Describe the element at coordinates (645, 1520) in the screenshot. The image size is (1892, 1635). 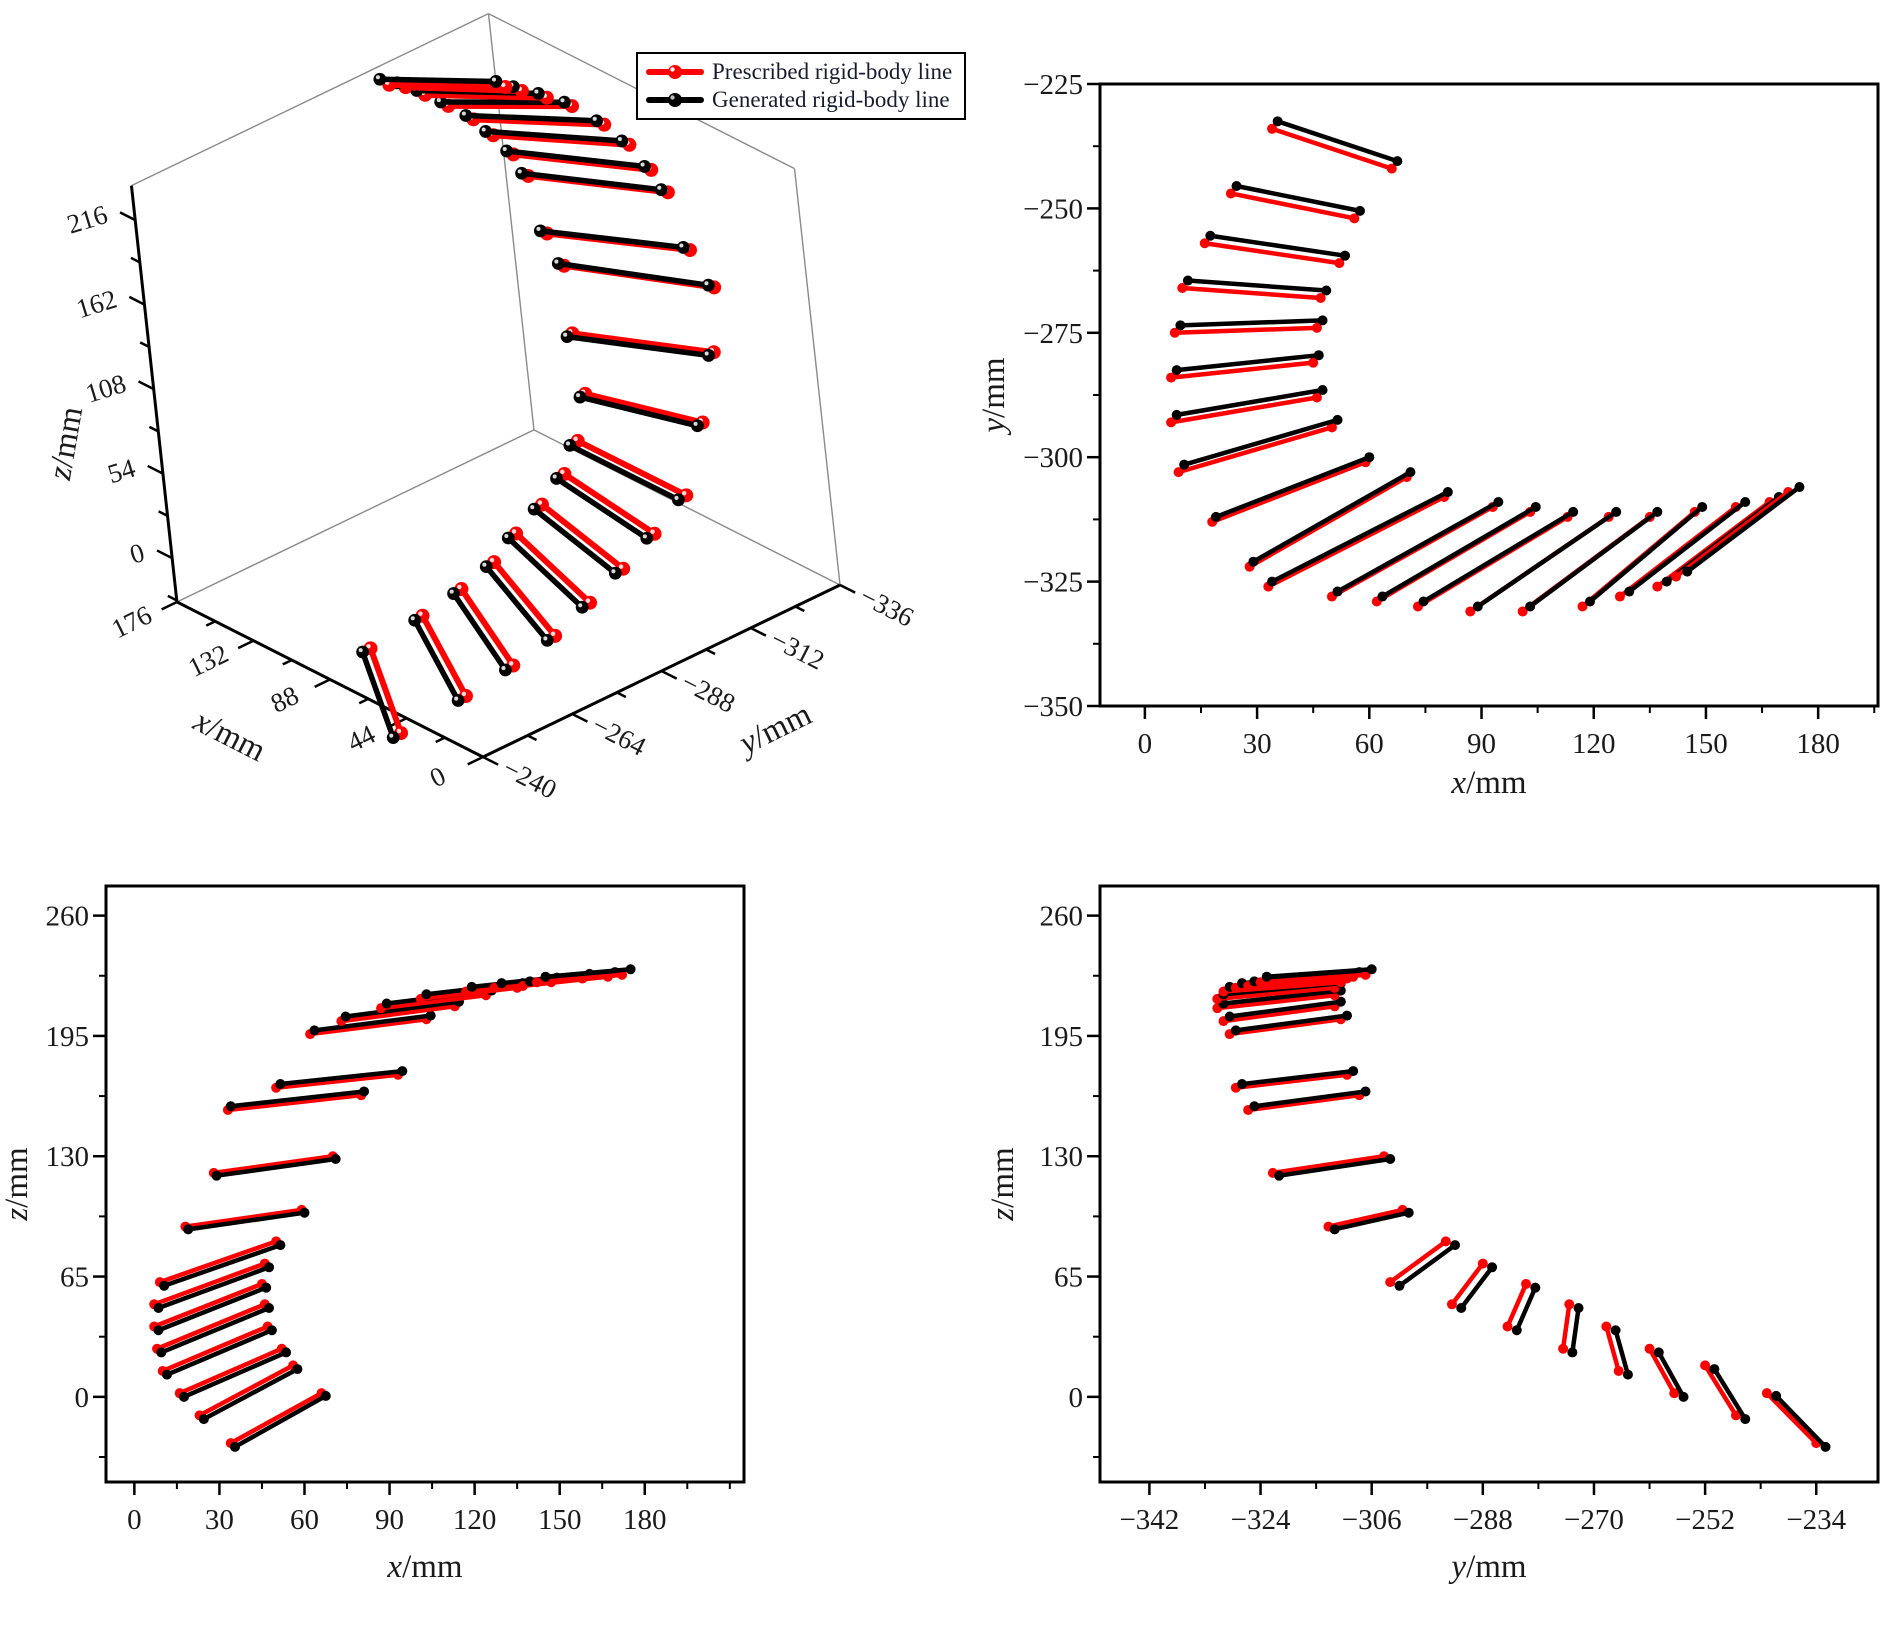
I see `x-tick-label: 180` at that location.